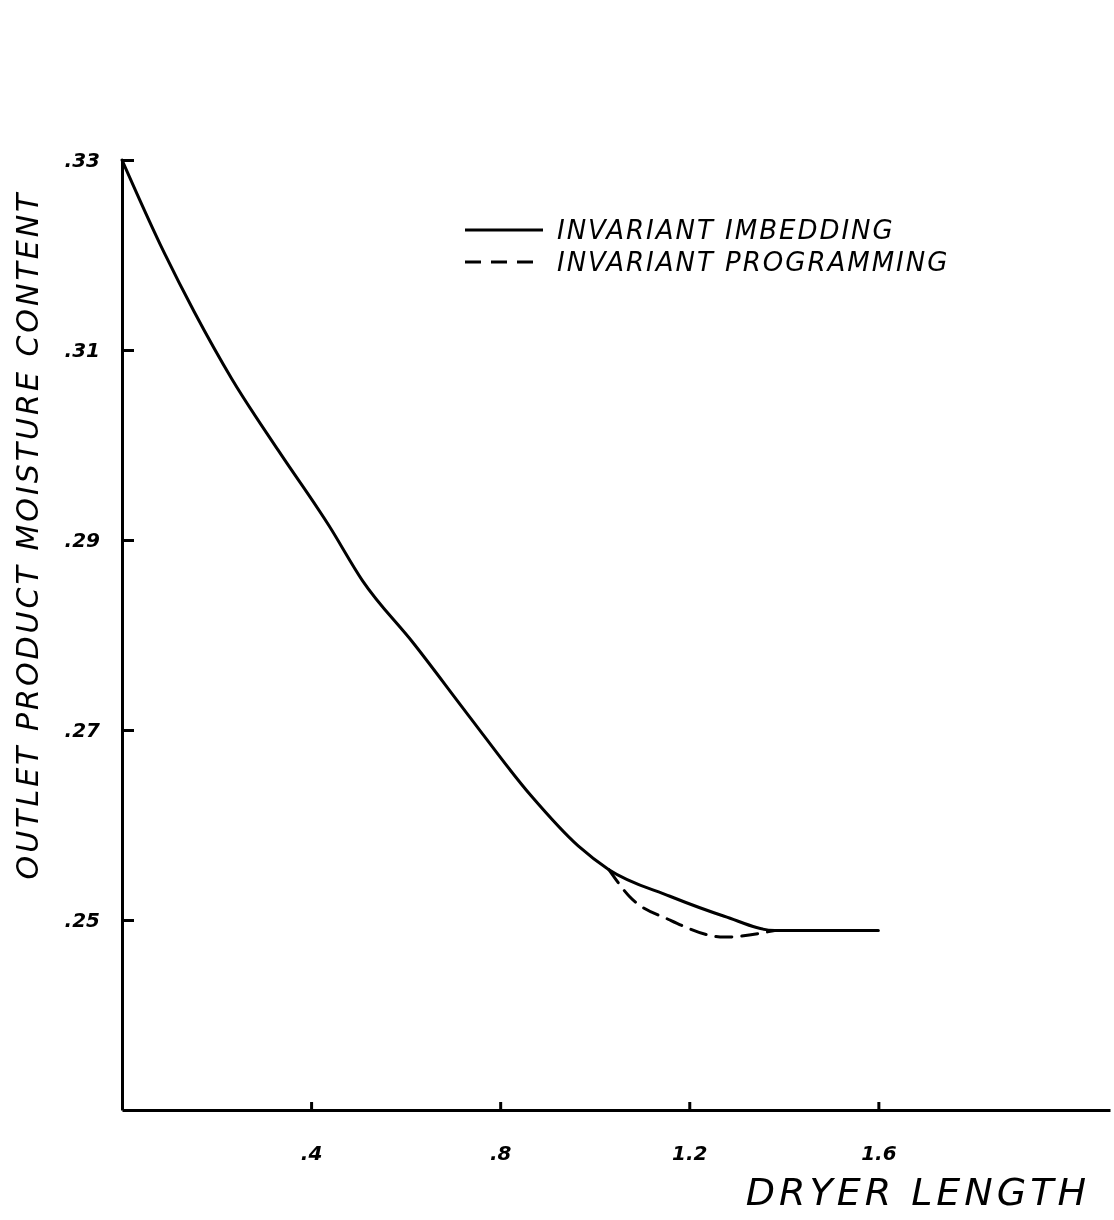  What do you see at coordinates (500, 1153) in the screenshot?
I see `x-tick-label: .8` at bounding box center [500, 1153].